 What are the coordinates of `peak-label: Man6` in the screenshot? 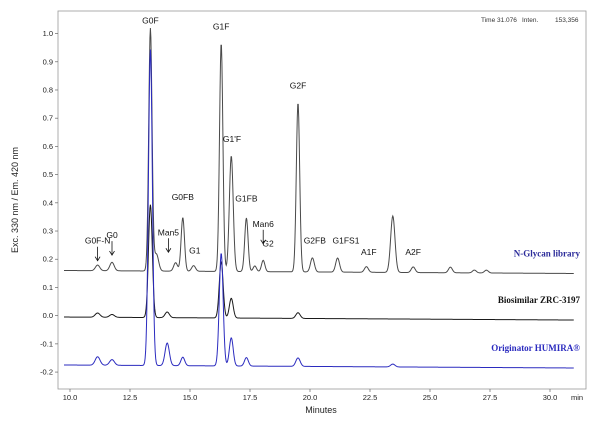 It's located at (264, 224).